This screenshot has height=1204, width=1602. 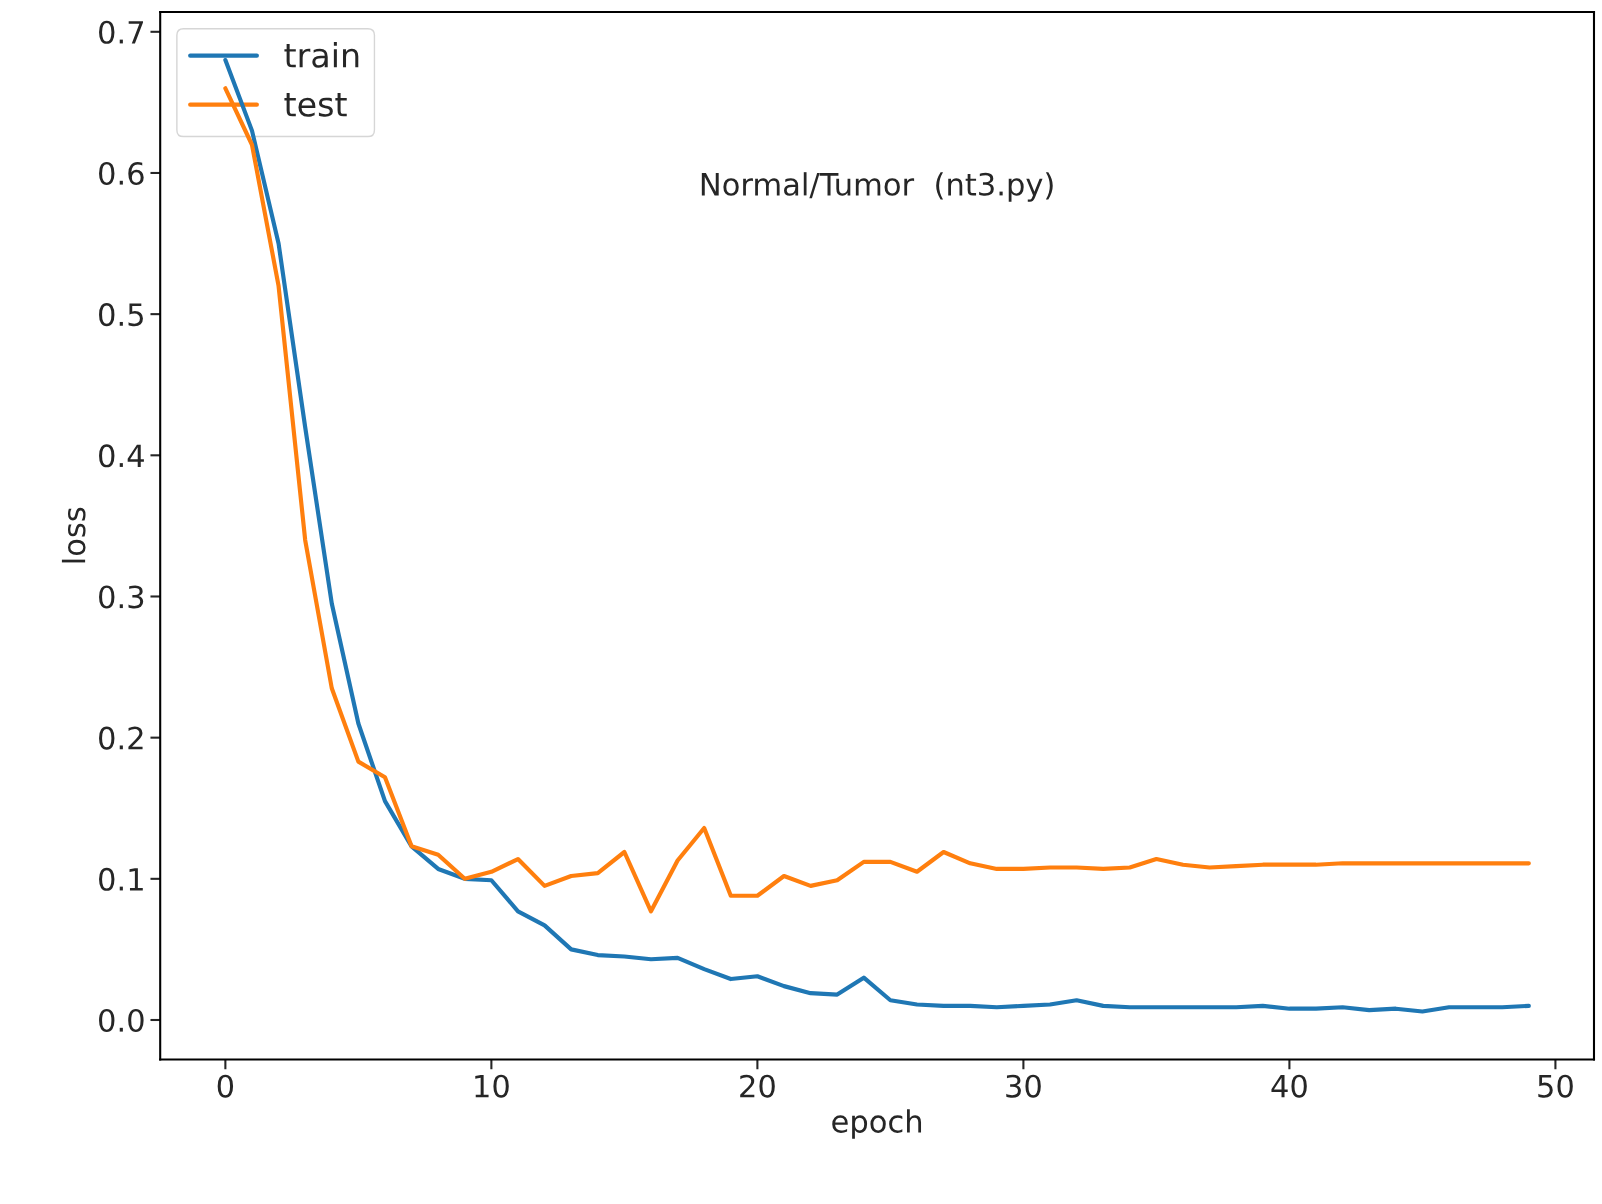 What do you see at coordinates (121, 456) in the screenshot?
I see `y-tick-label: 0.4` at bounding box center [121, 456].